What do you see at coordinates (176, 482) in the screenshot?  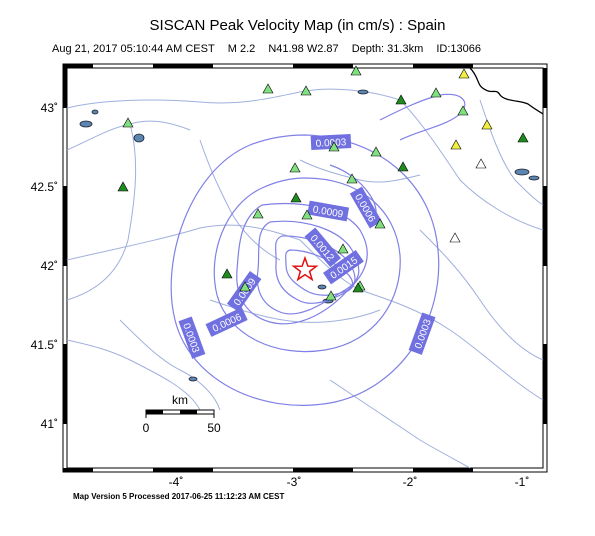 I see `svg-text: -4˚` at bounding box center [176, 482].